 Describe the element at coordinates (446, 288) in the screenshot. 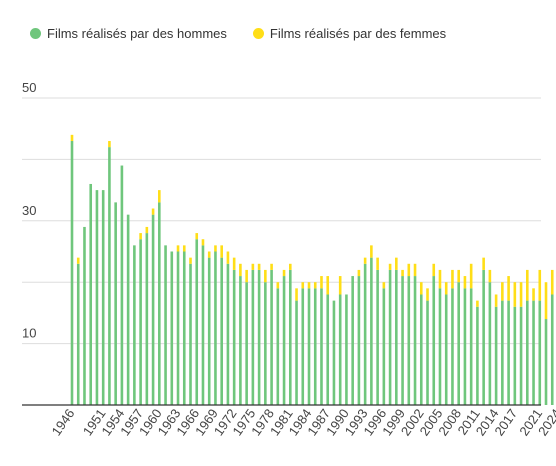

I see `bar-femmes-2006` at that location.